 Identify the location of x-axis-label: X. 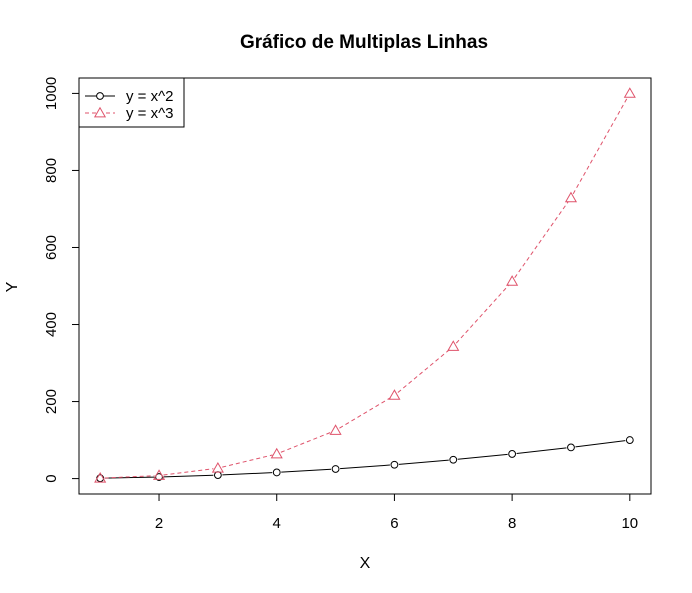
(365, 563).